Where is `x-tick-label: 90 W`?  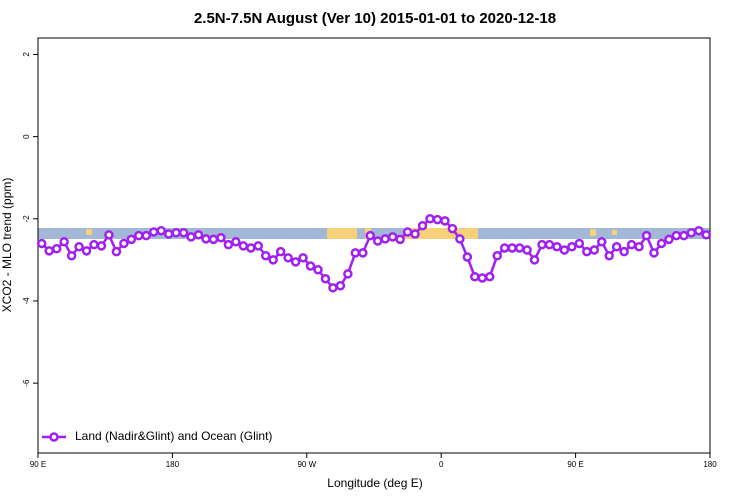
x-tick-label: 90 W is located at coordinates (306, 464).